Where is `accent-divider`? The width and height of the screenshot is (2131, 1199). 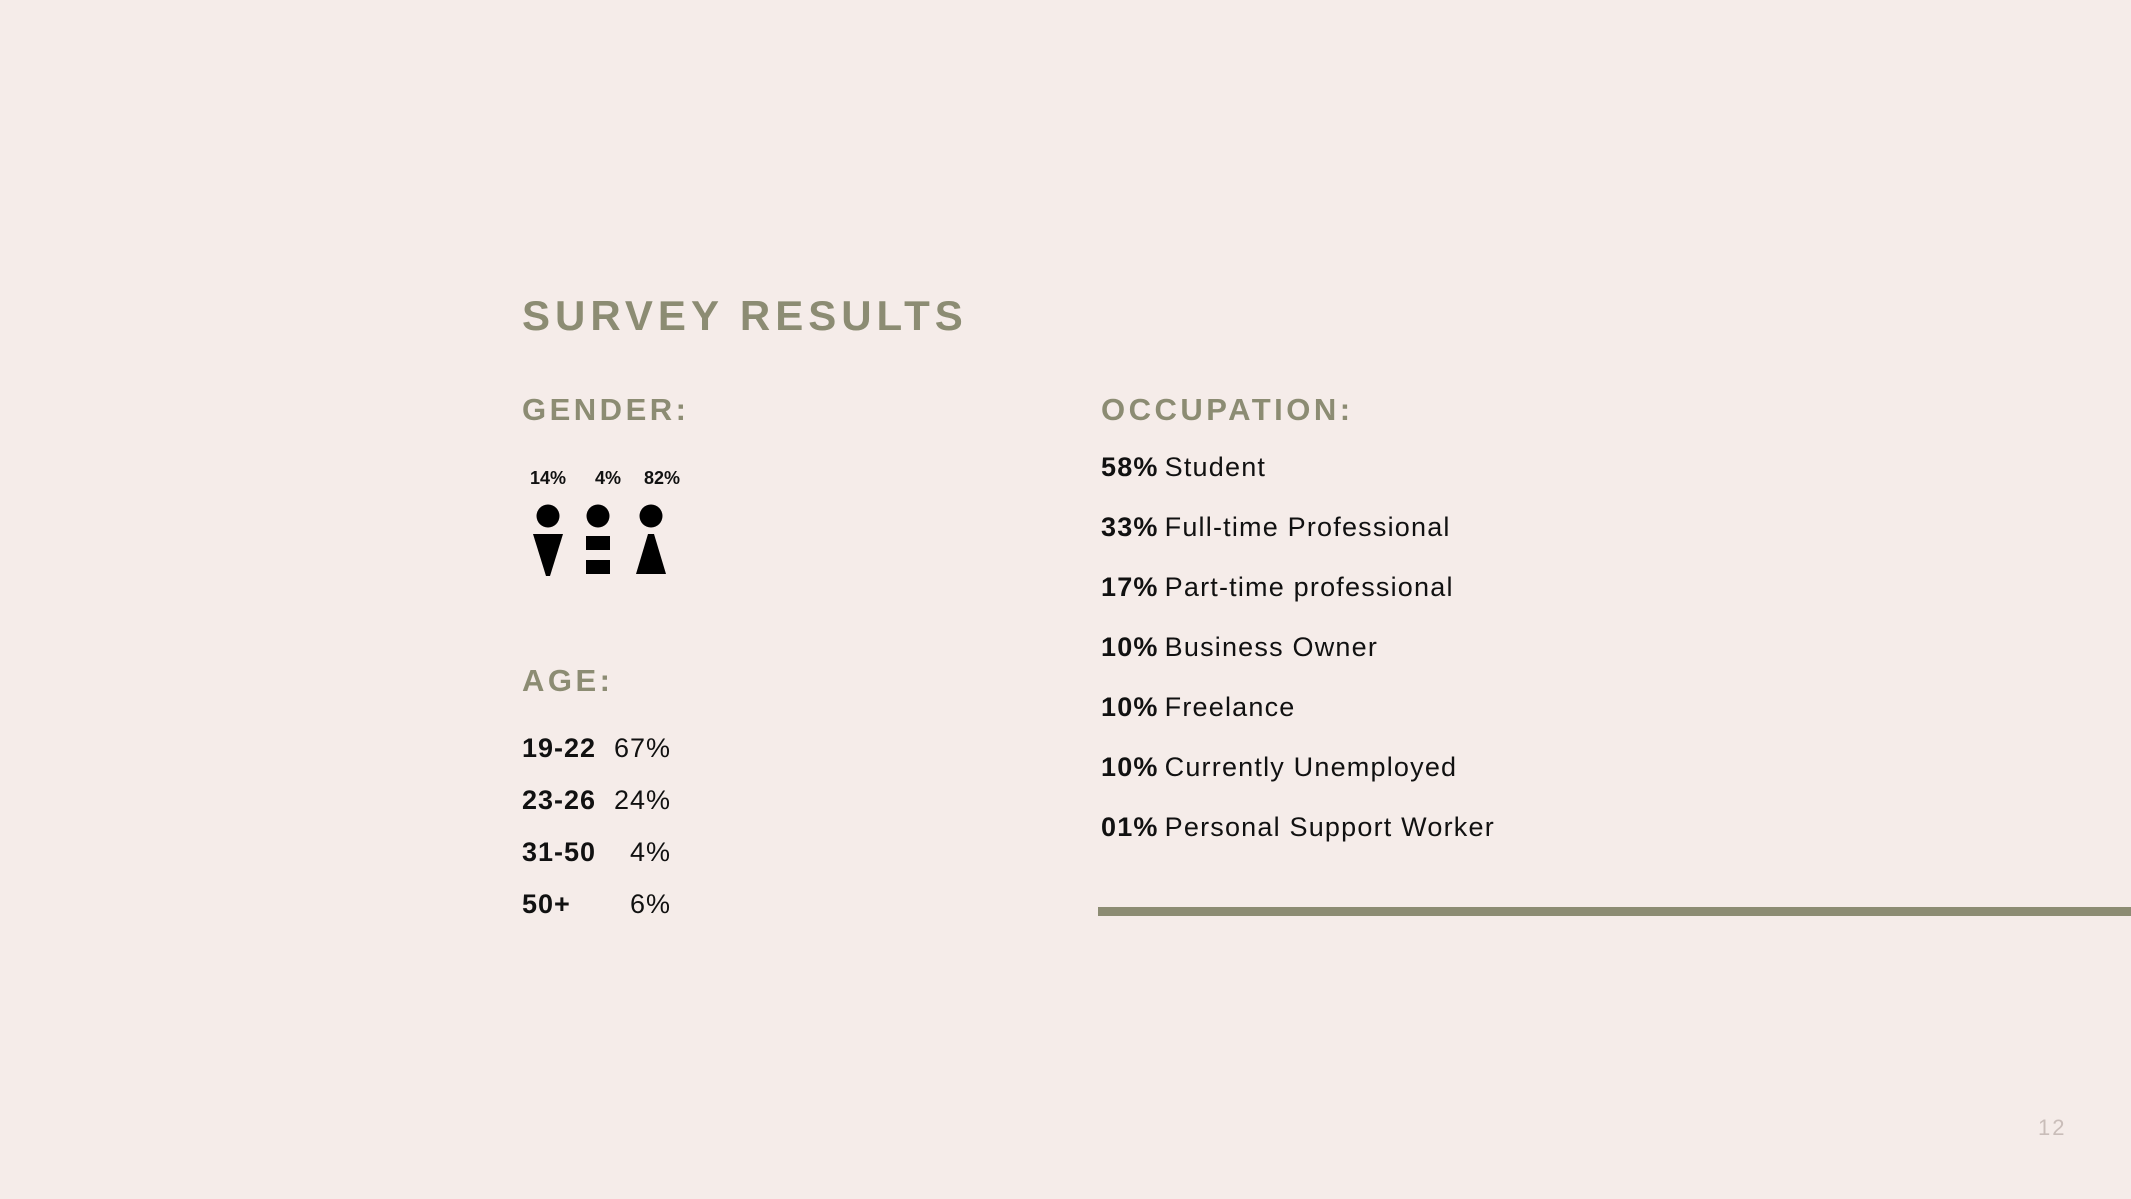 accent-divider is located at coordinates (1614, 911).